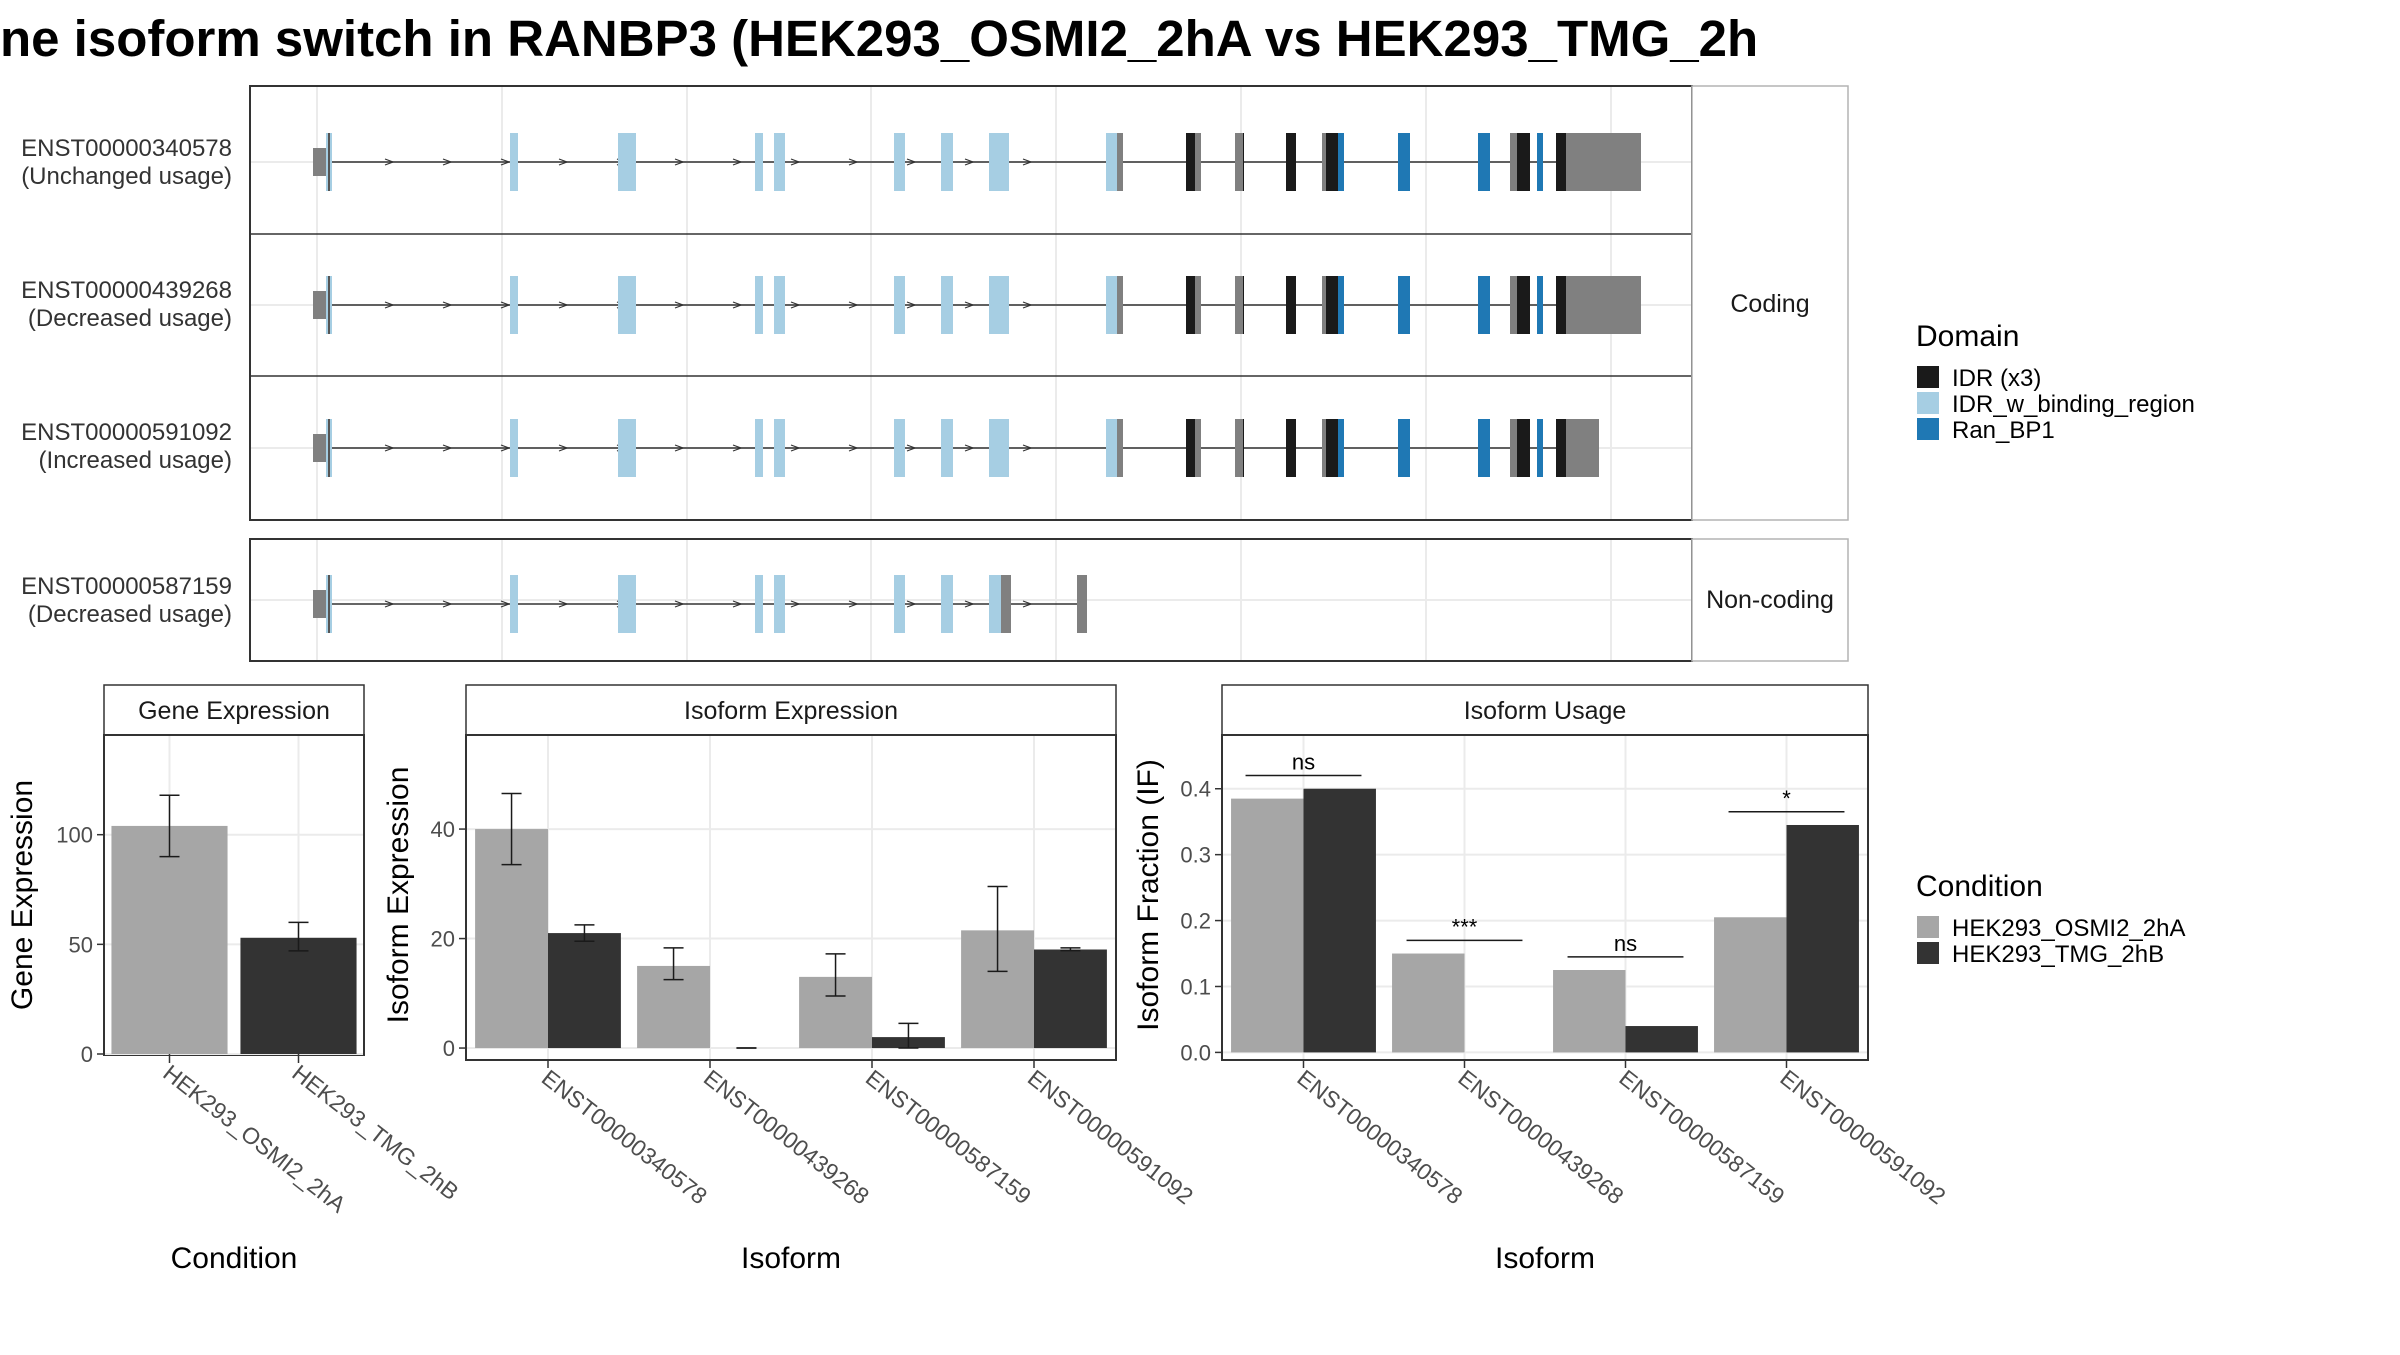 This screenshot has width=2400, height=1355. Describe the element at coordinates (1979, 886) in the screenshot. I see `condition-legend-title: Condition` at that location.